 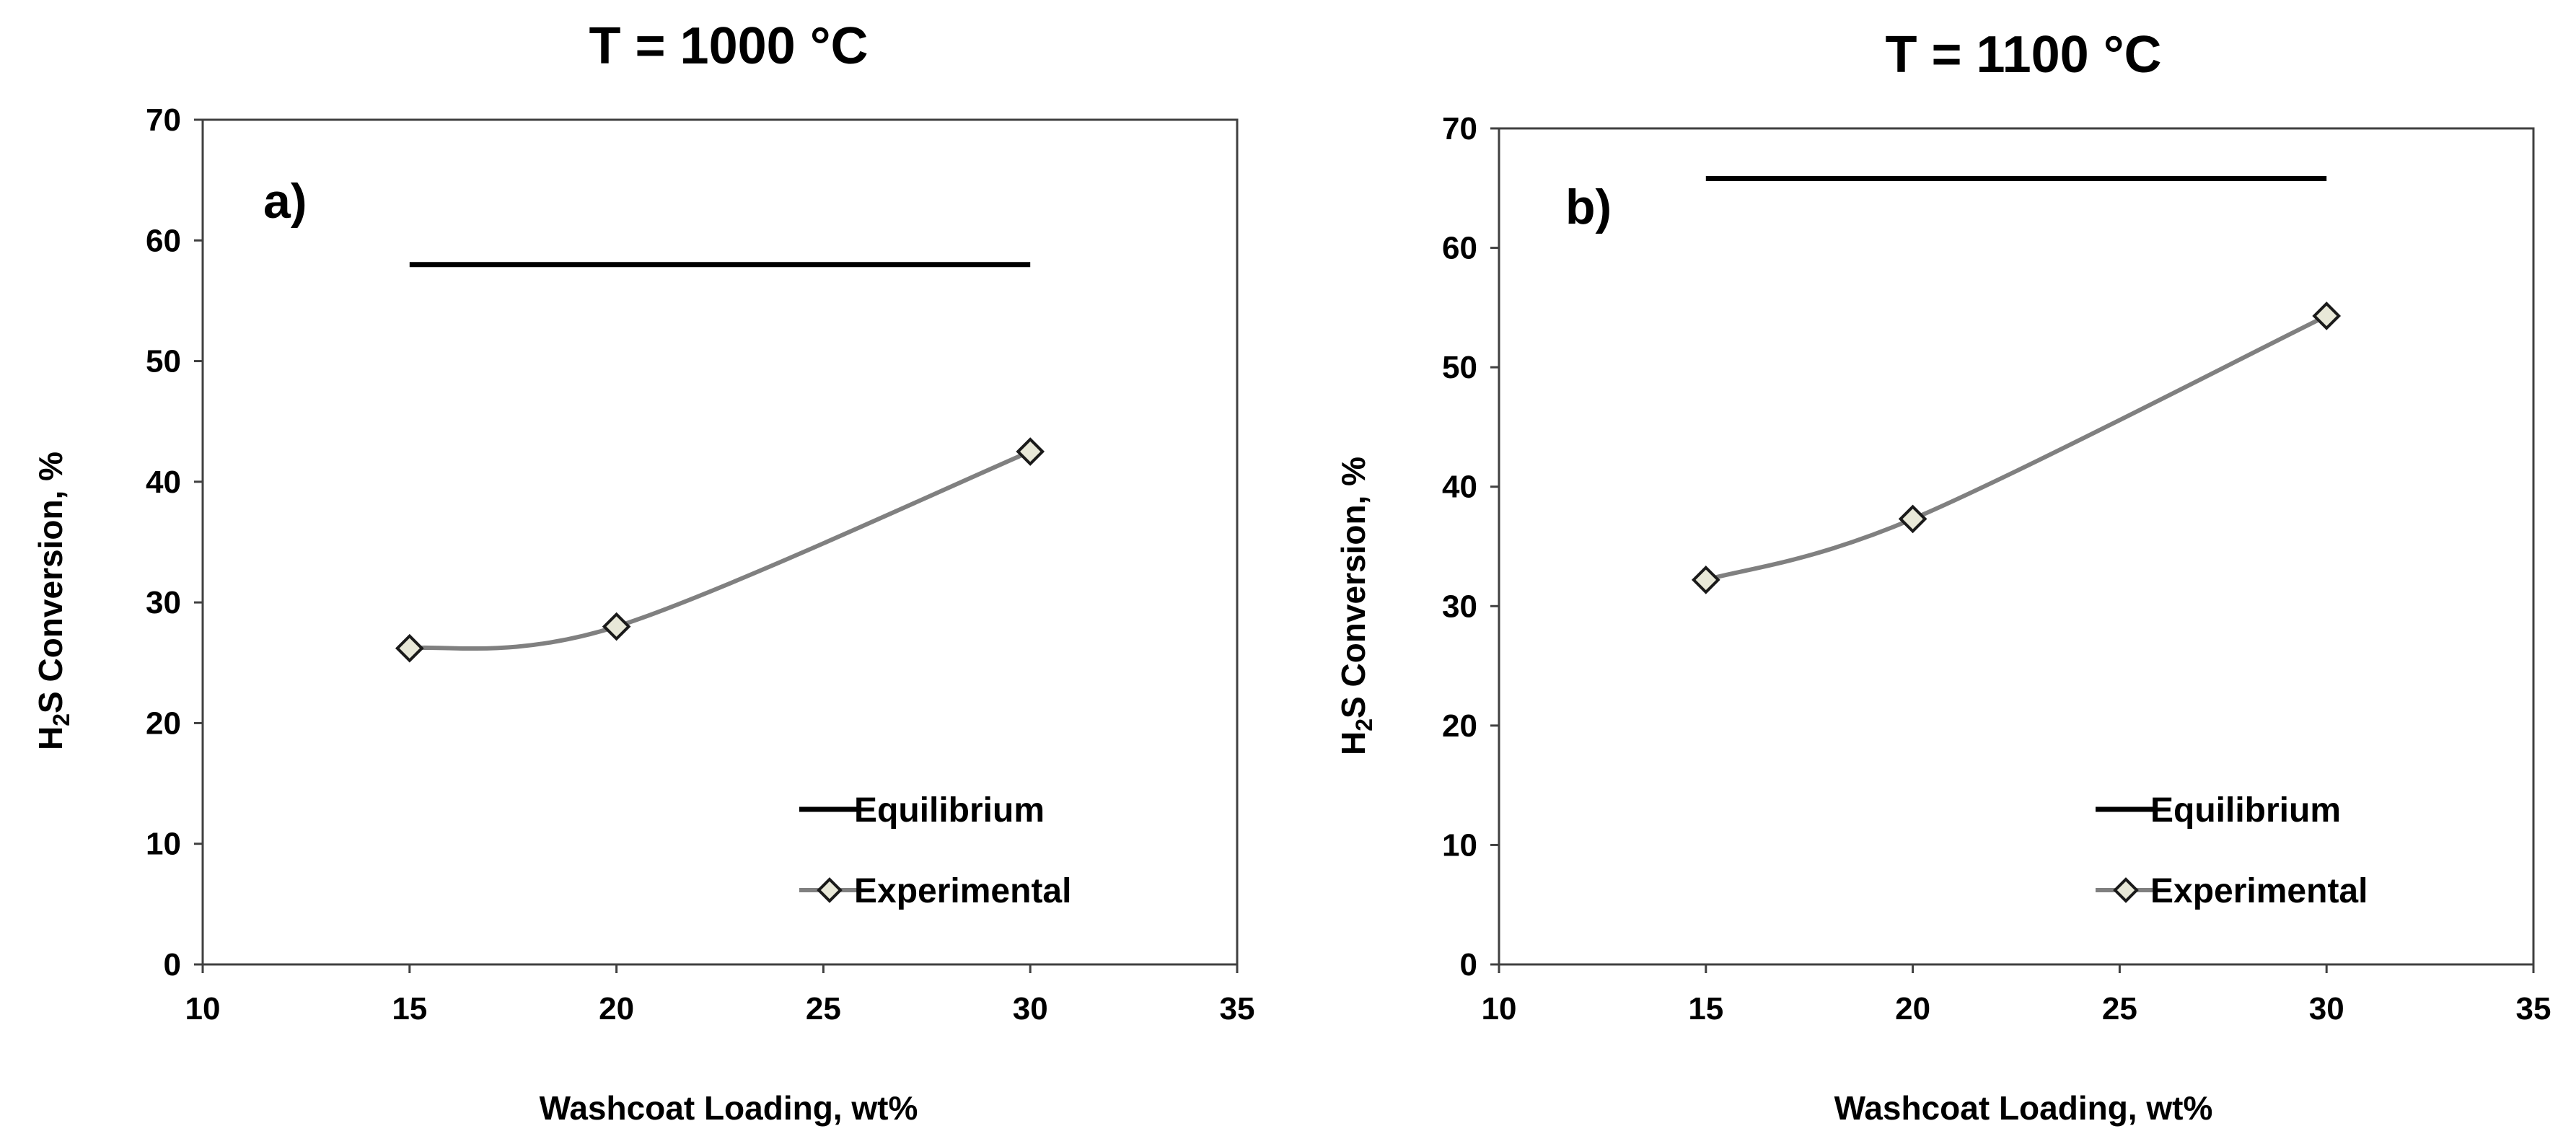 What do you see at coordinates (2533, 1008) in the screenshot?
I see `chart-b-x-tick-label: 35` at bounding box center [2533, 1008].